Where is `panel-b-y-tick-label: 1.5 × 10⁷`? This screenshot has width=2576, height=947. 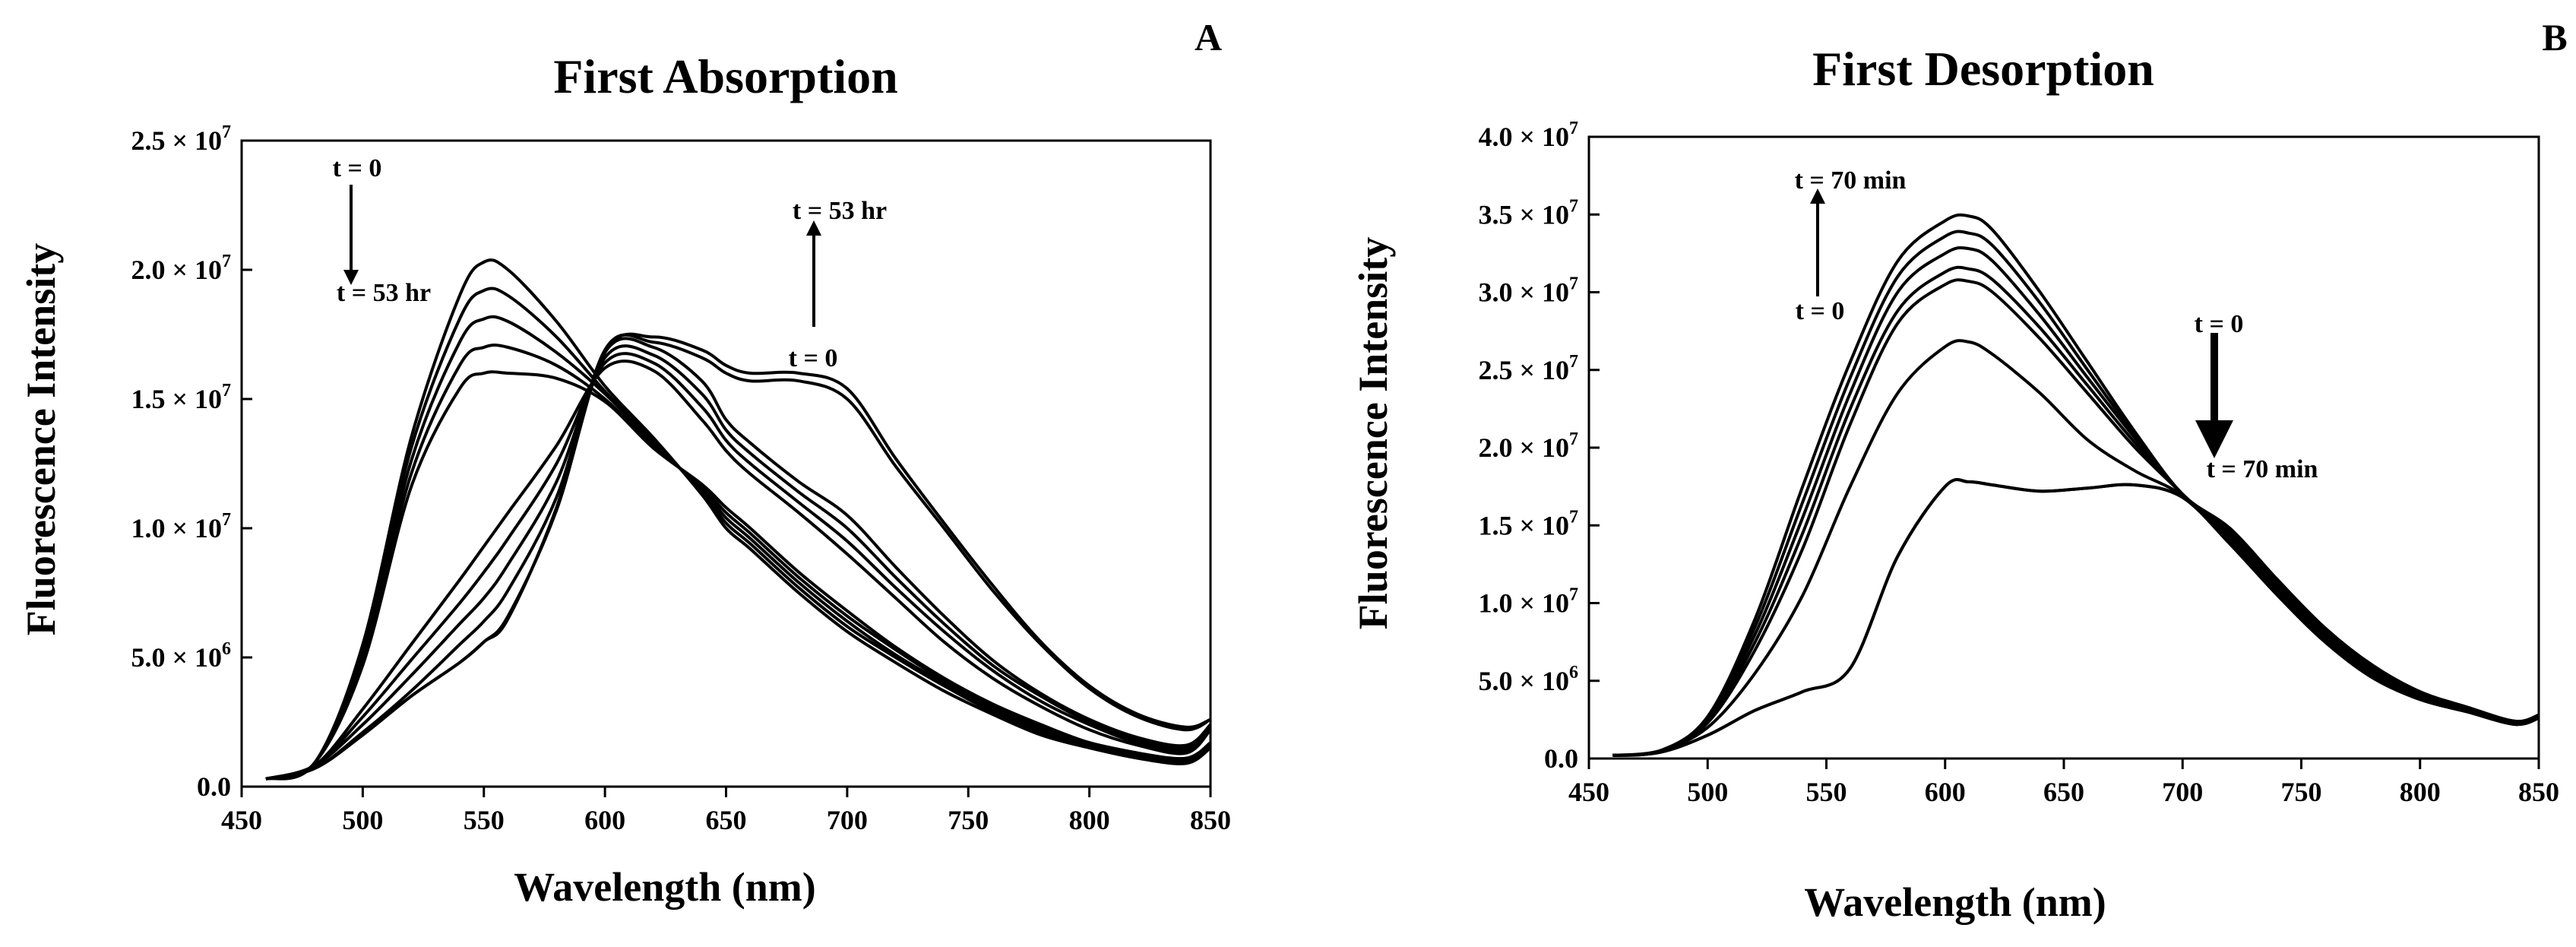
panel-b-y-tick-label: 1.5 × 10⁷ is located at coordinates (1528, 523).